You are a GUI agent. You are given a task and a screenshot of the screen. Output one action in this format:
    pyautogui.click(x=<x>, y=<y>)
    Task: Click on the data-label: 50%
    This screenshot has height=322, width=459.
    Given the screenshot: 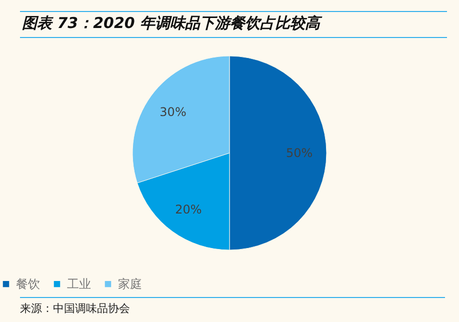 What is the action you would take?
    pyautogui.click(x=299, y=153)
    